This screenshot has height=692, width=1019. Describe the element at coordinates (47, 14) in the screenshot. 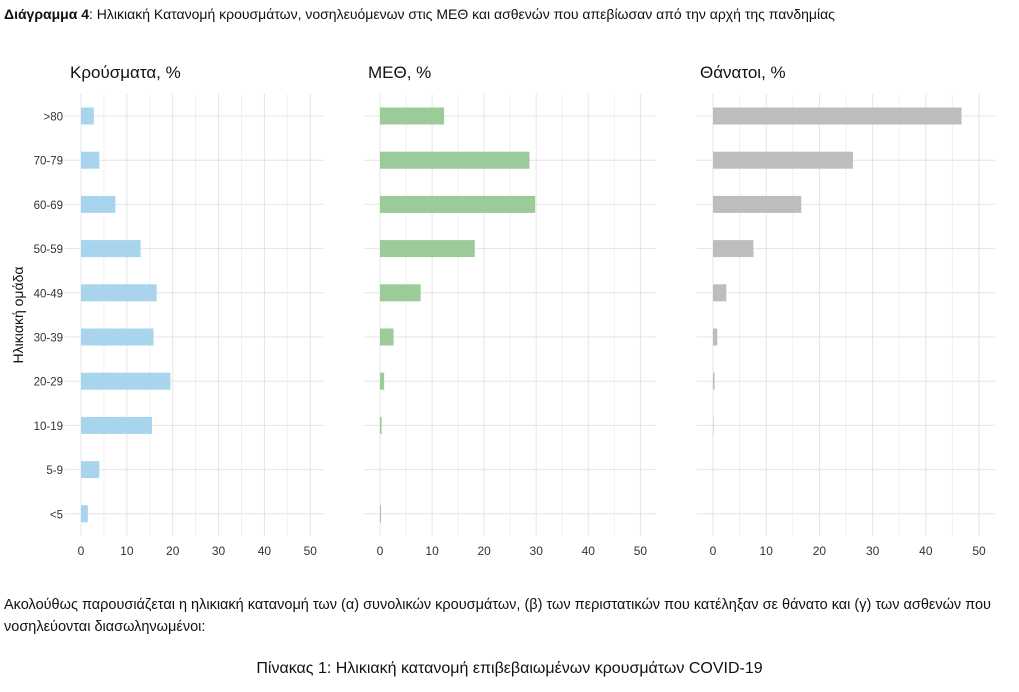

I see `figure-caption-label: Διάγραμμα 4` at that location.